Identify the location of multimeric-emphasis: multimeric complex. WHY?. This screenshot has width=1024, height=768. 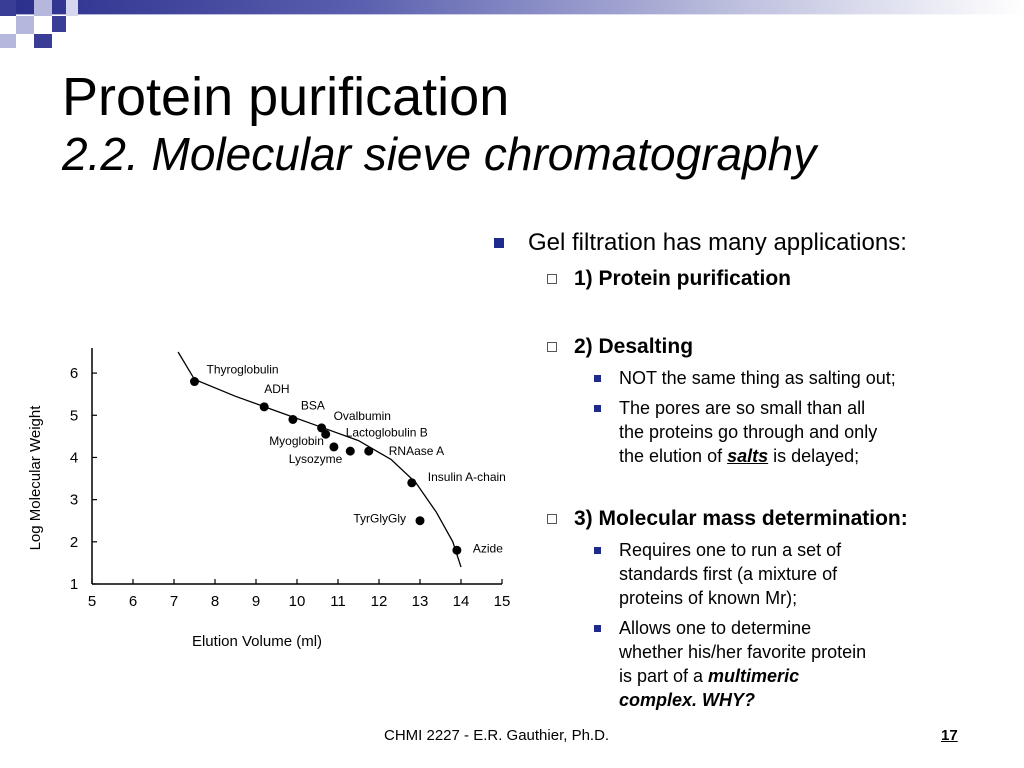
(709, 688).